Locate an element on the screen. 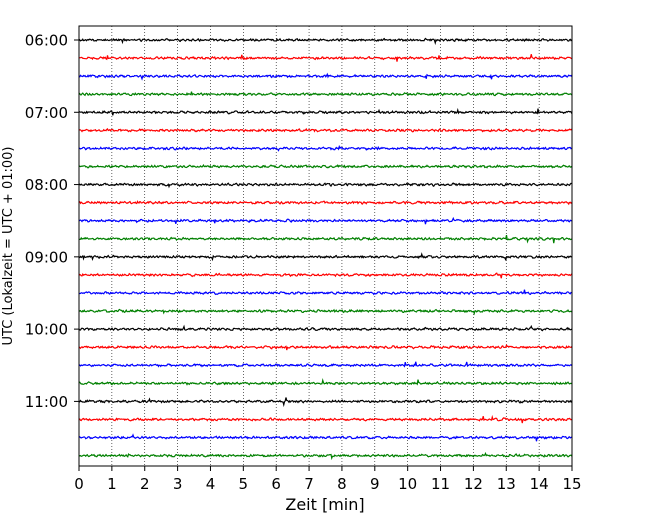  y-tick-label: 09:00 is located at coordinates (46, 257).